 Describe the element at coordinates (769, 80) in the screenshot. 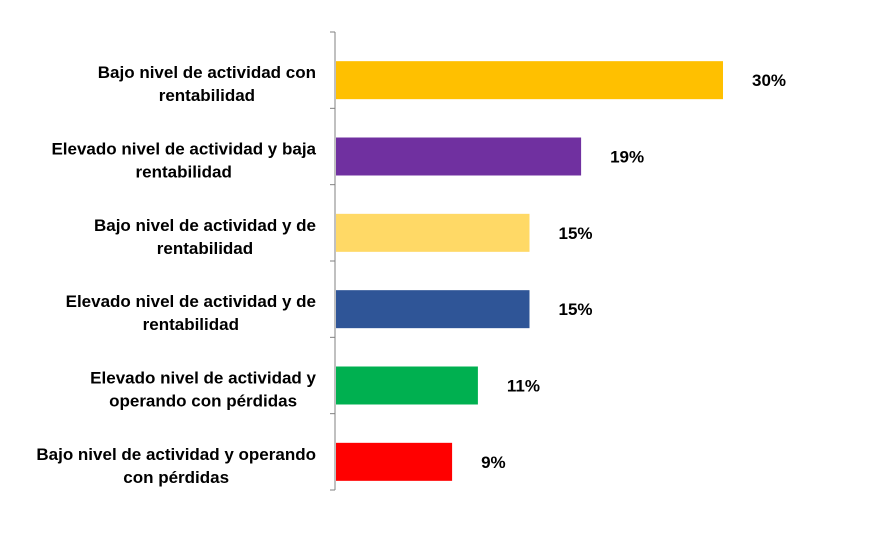

I see `value-label: 30%` at that location.